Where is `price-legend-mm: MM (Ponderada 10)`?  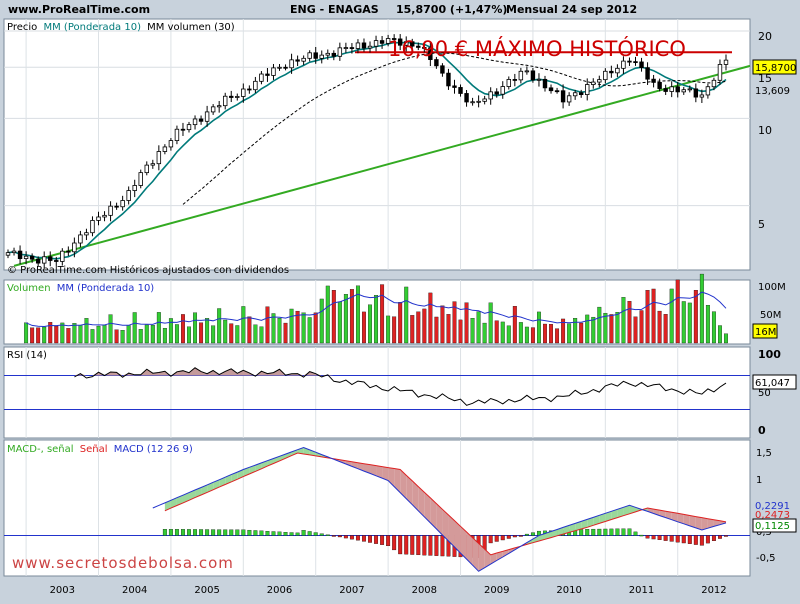
price-legend-mm: MM (Ponderada 10) is located at coordinates (92, 27).